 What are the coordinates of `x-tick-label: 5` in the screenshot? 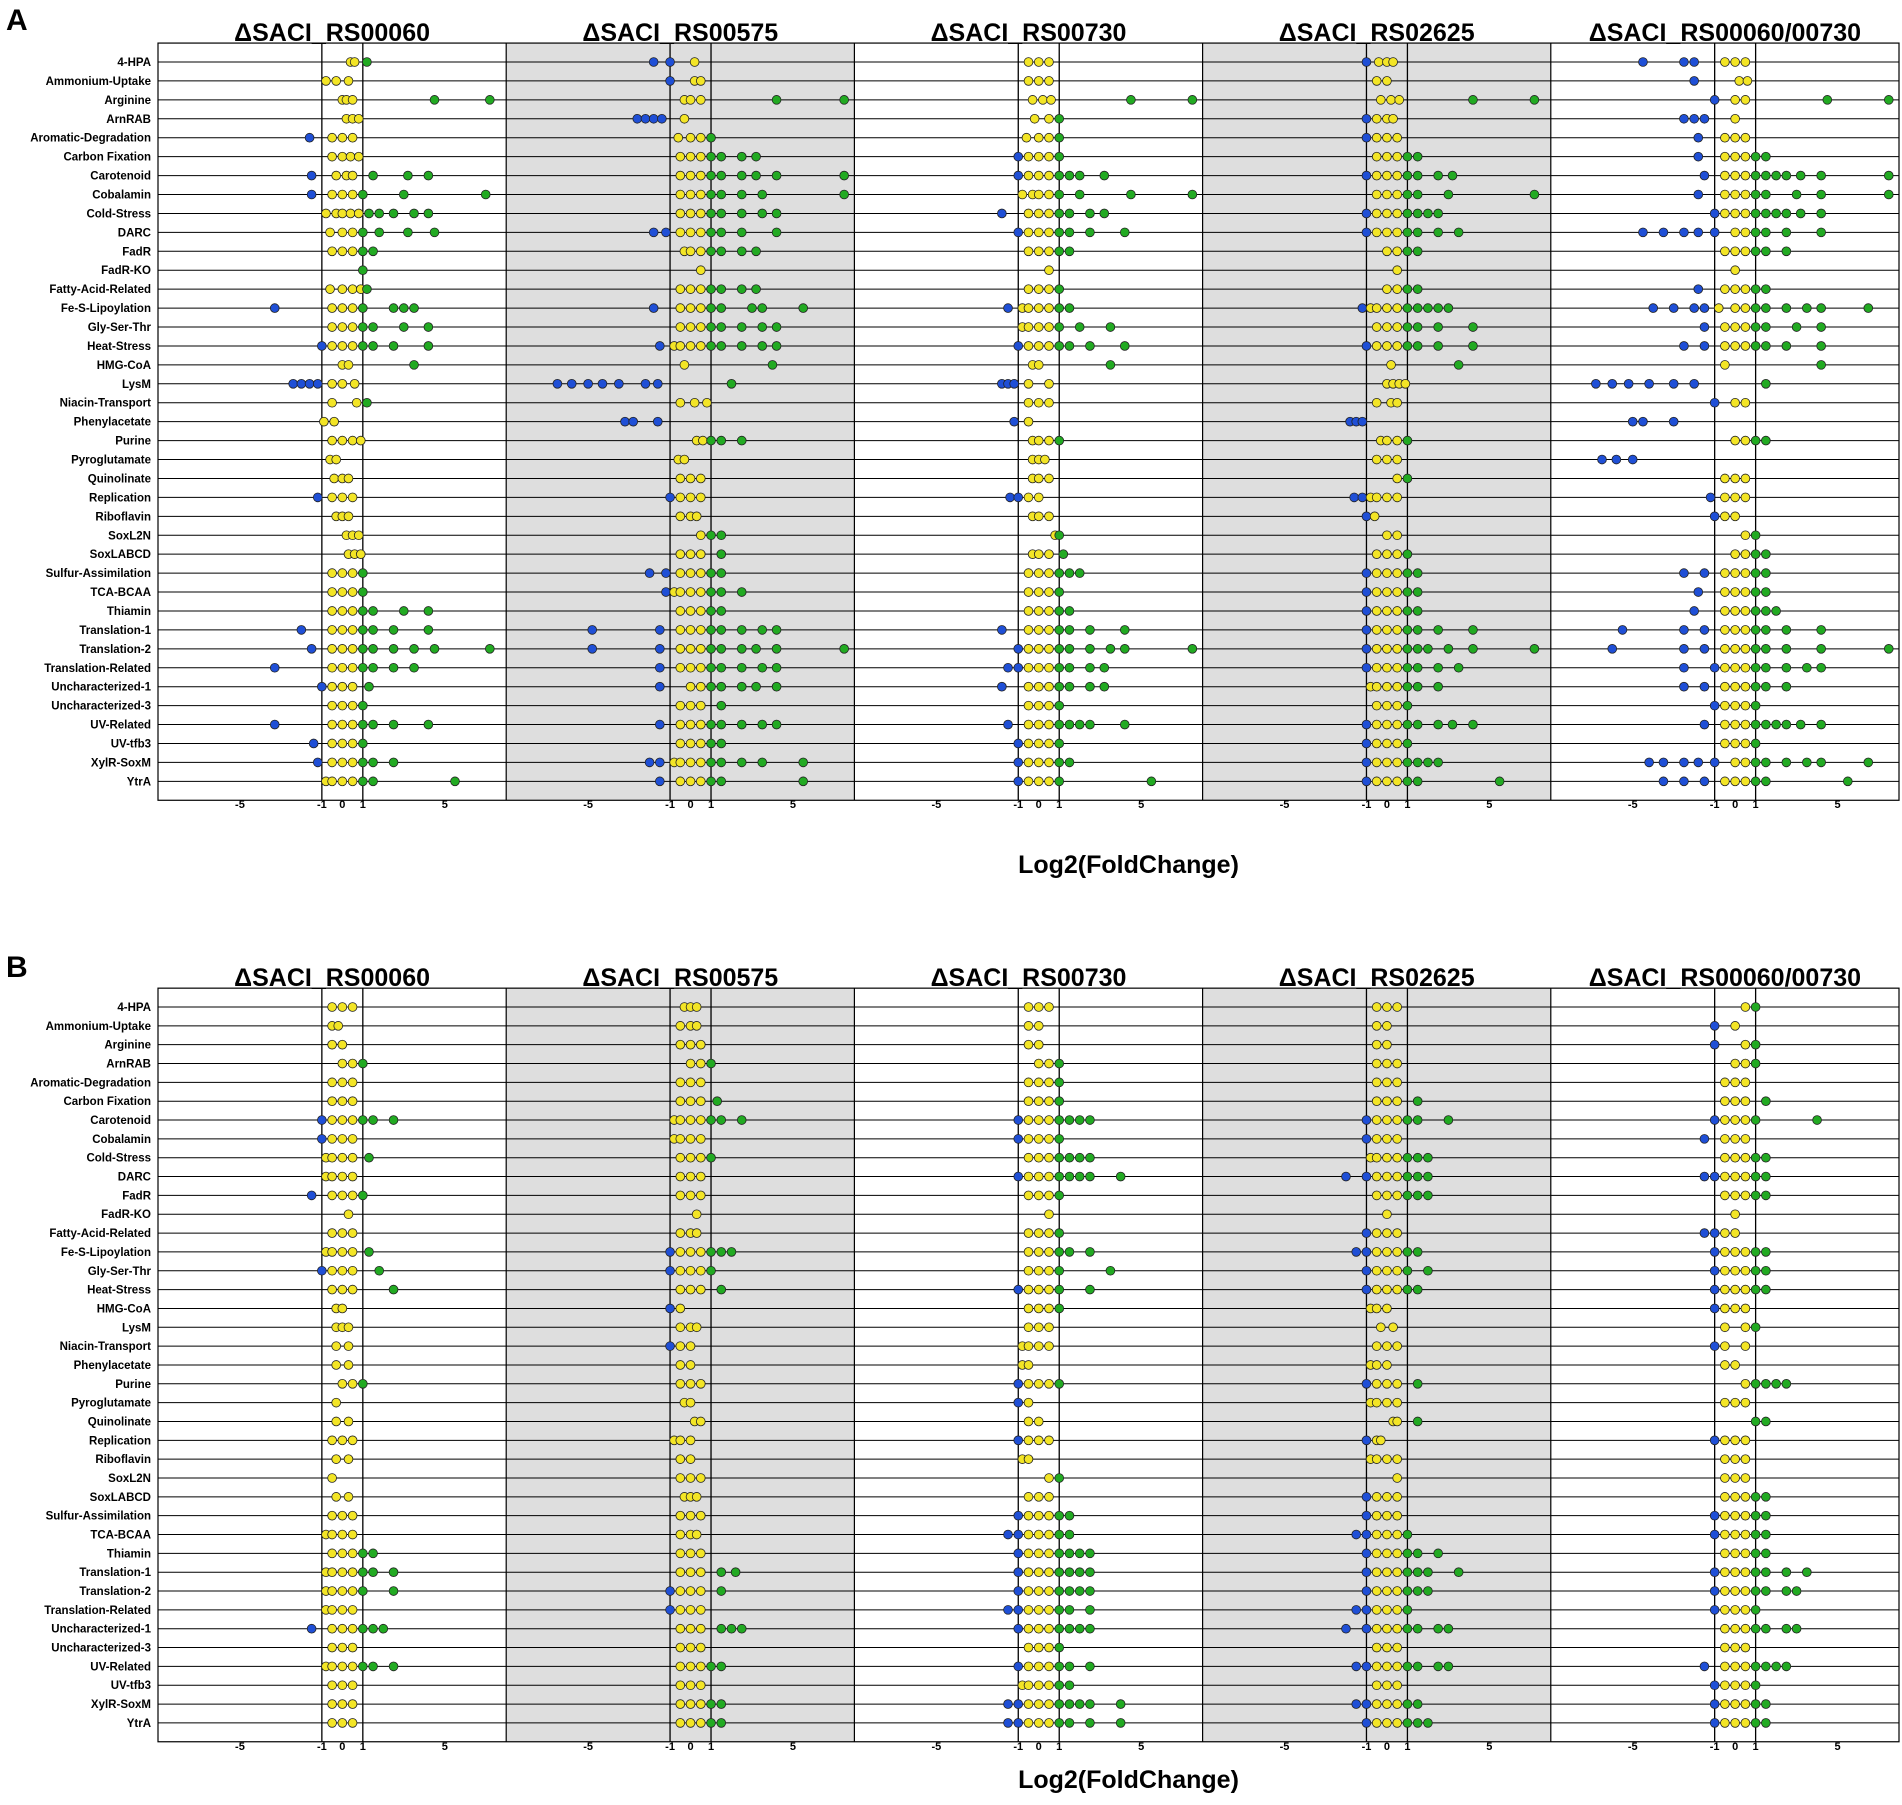 It's located at (1141, 1747).